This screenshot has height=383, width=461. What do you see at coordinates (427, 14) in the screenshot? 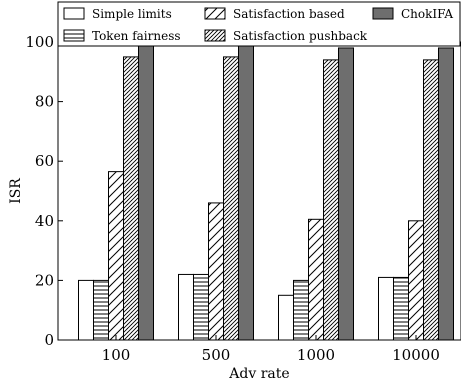
I see `legend-label: ChokIFA` at bounding box center [427, 14].